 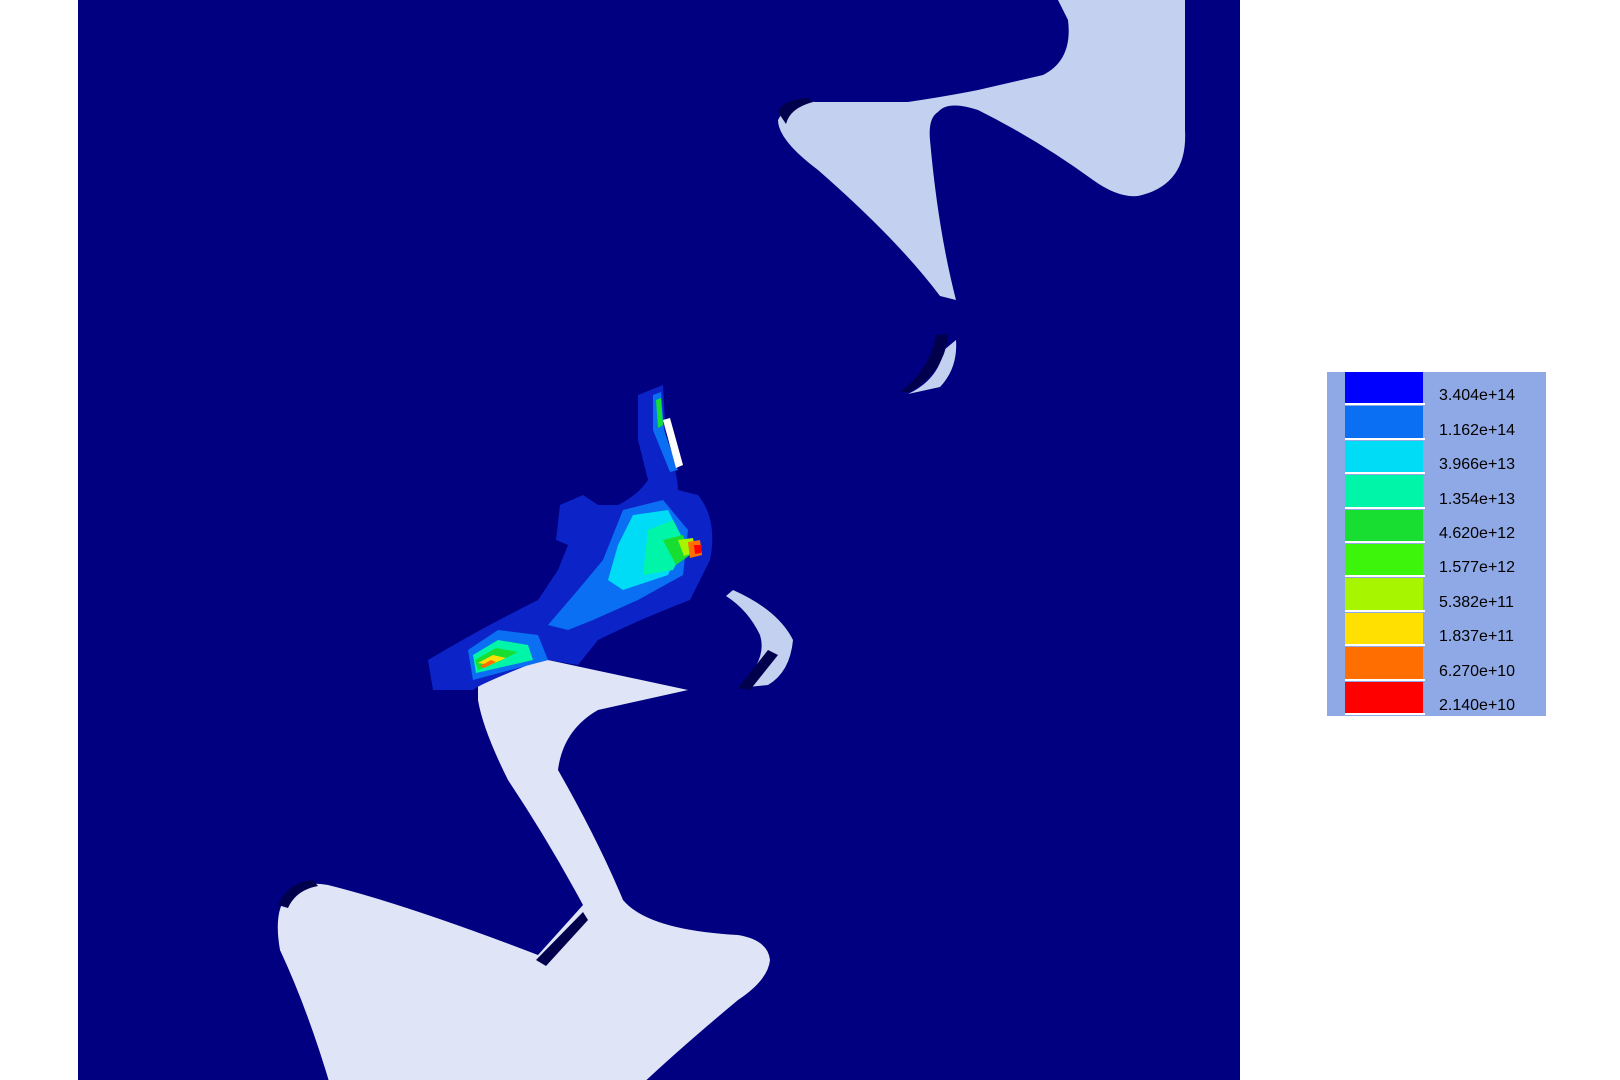 I want to click on legend-row: 3.404e+14, so click(x=1436, y=389).